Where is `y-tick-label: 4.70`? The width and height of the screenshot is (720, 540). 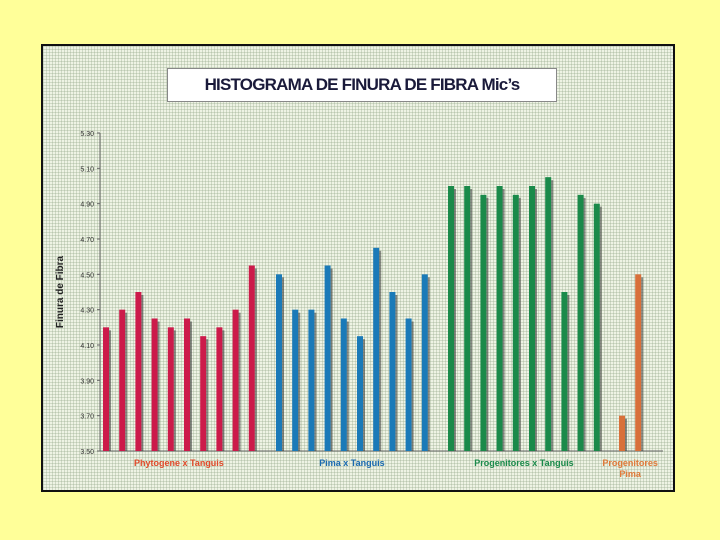
y-tick-label: 4.70 is located at coordinates (87, 240).